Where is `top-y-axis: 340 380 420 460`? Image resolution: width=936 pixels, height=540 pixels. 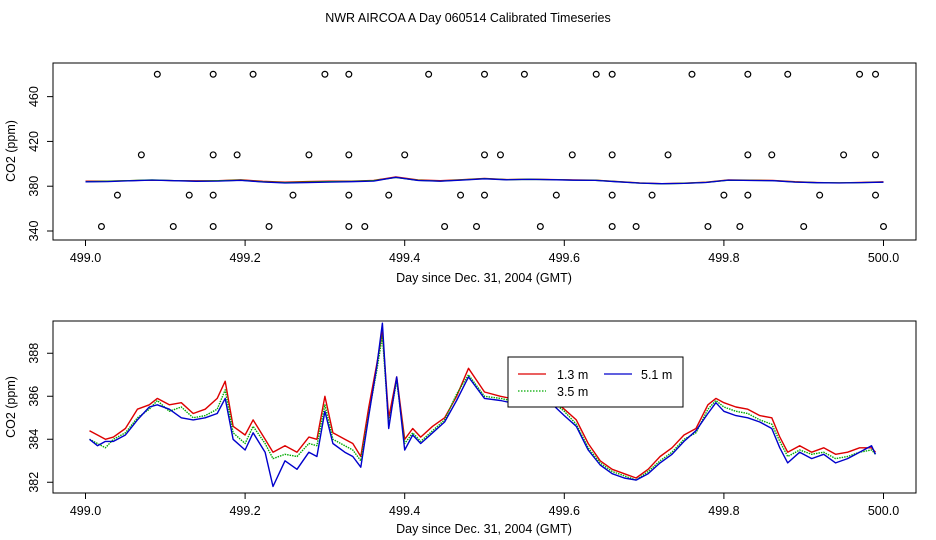
top-y-axis: 340 380 420 460 is located at coordinates (40, 163).